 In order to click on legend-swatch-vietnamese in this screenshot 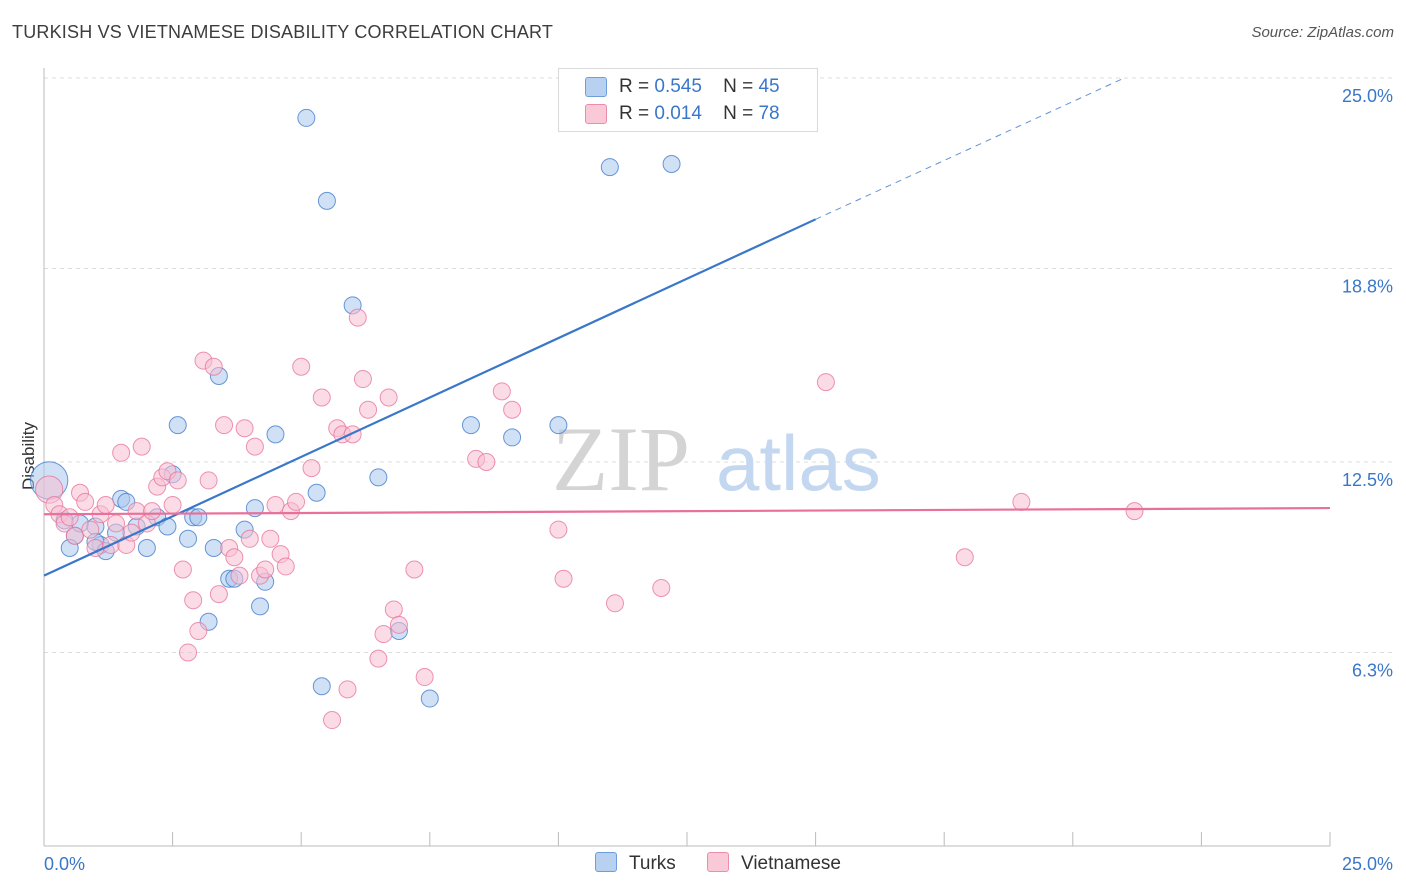, I will do `click(596, 114)`.